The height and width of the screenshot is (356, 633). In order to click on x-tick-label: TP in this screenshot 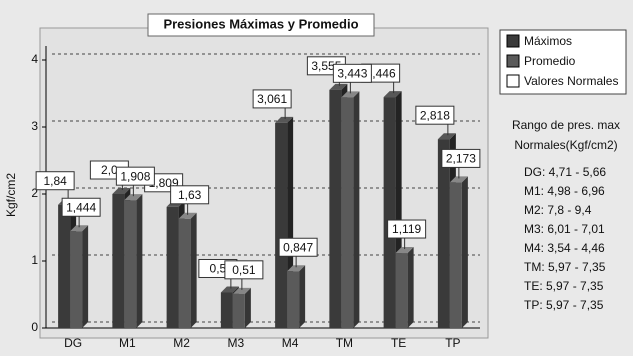, I will do `click(452, 343)`.